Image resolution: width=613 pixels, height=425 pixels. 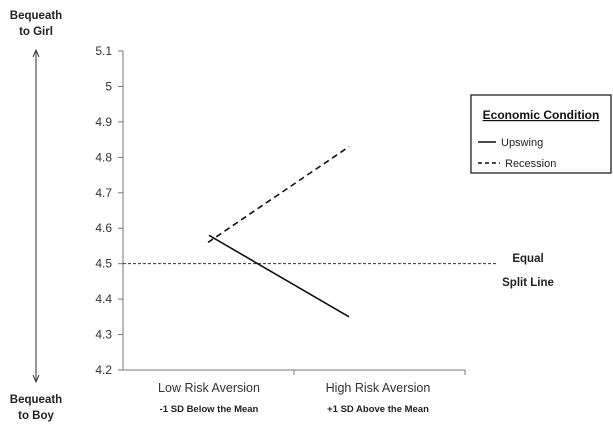 I want to click on category-sublabel-high: +1 SD Above the Mean, so click(x=378, y=409).